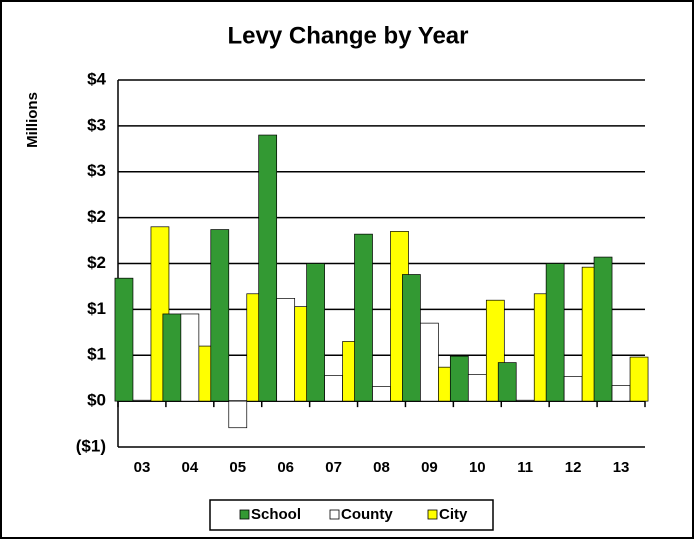 This screenshot has height=540, width=695. What do you see at coordinates (91, 445) in the screenshot?
I see `y-tick-label: ($1)` at bounding box center [91, 445].